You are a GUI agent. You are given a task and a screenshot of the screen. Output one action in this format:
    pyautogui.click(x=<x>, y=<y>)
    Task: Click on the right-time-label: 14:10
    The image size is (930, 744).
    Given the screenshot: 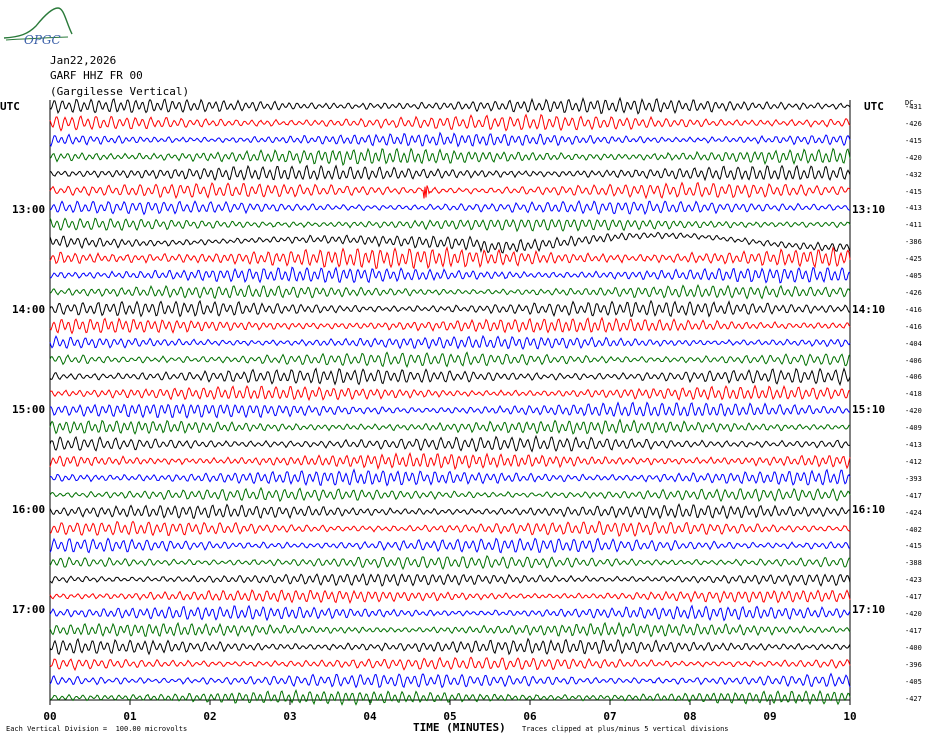 What is the action you would take?
    pyautogui.click(x=869, y=309)
    